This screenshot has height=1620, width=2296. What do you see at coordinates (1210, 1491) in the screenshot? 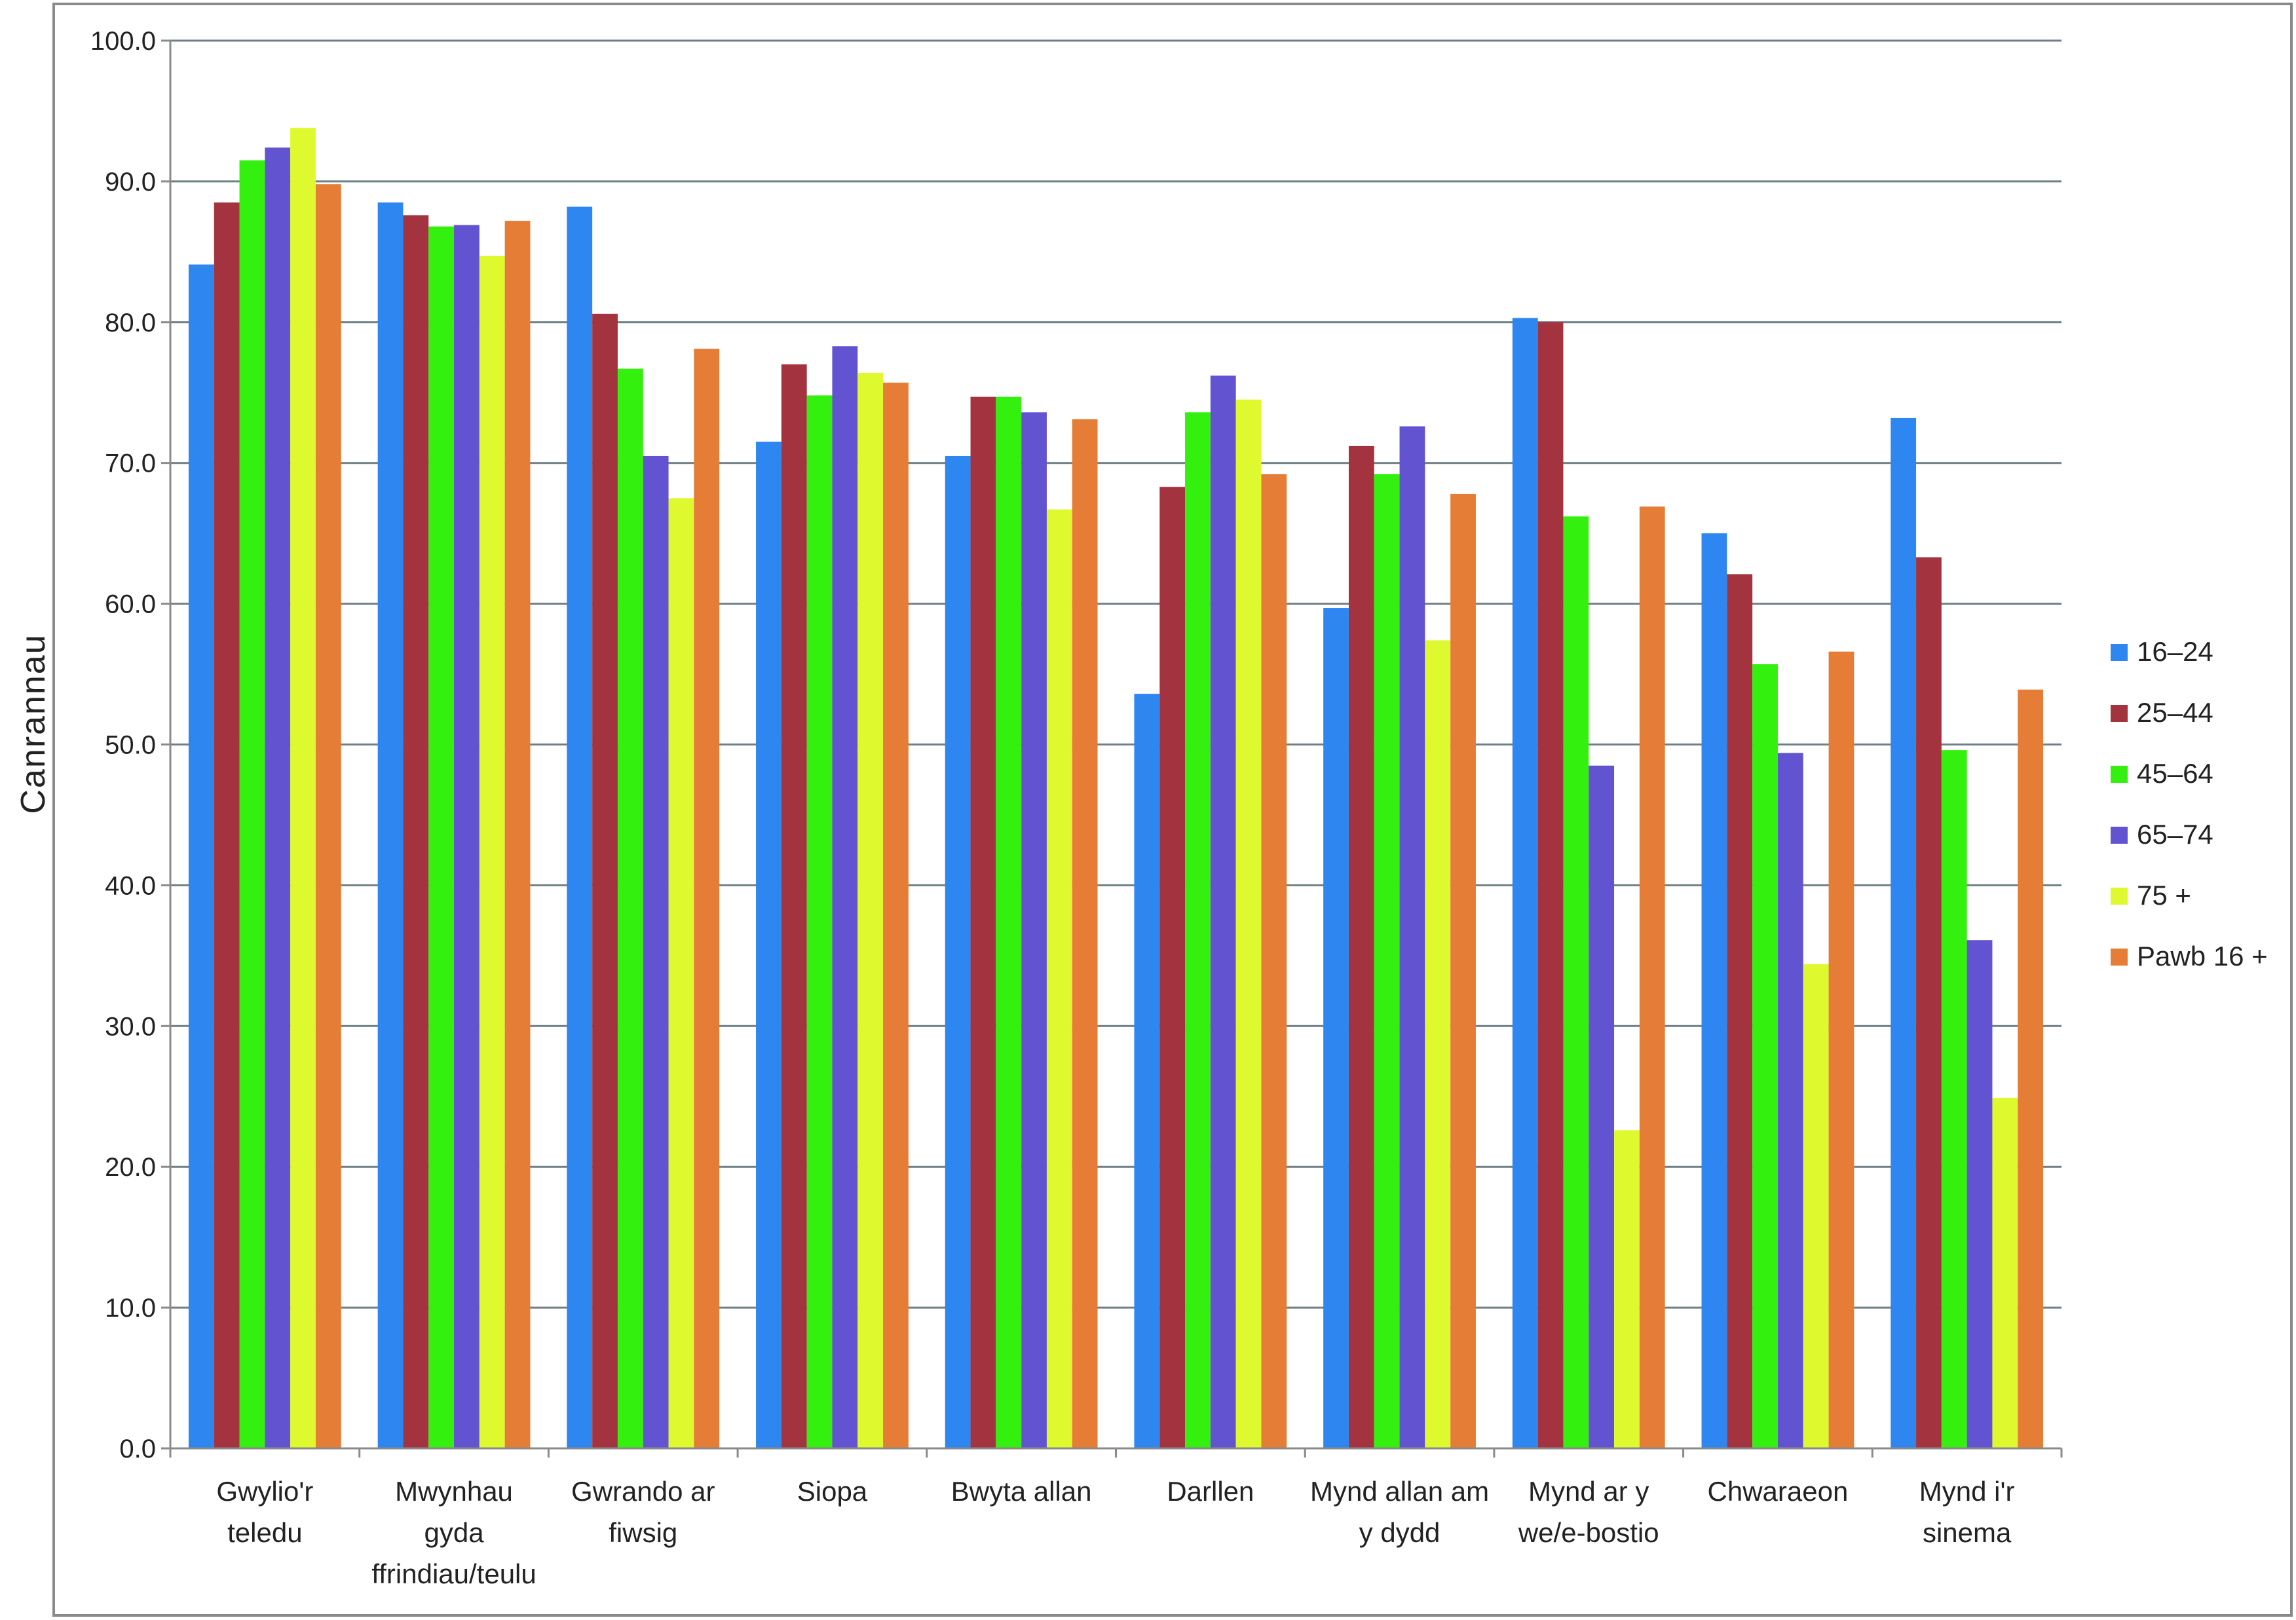
I see `category-label: Darllen` at bounding box center [1210, 1491].